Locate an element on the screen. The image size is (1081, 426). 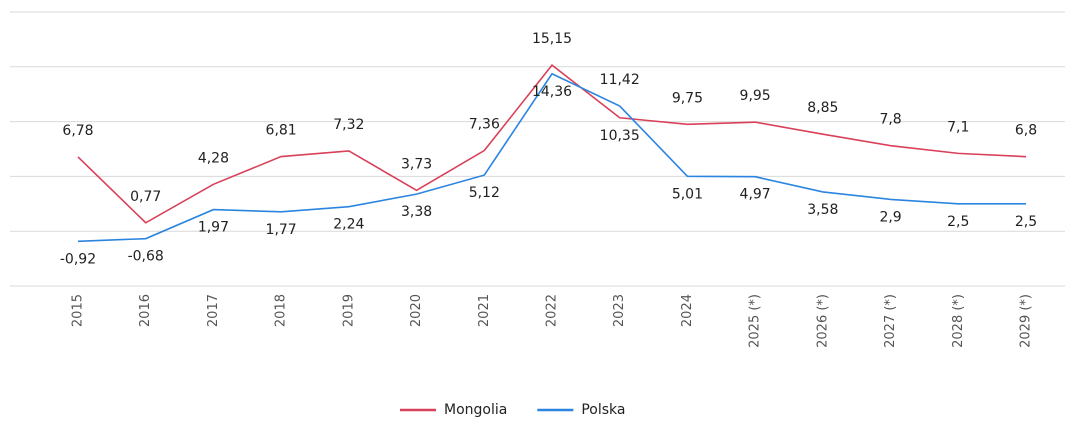
data-label: -0,92 is located at coordinates (78, 259).